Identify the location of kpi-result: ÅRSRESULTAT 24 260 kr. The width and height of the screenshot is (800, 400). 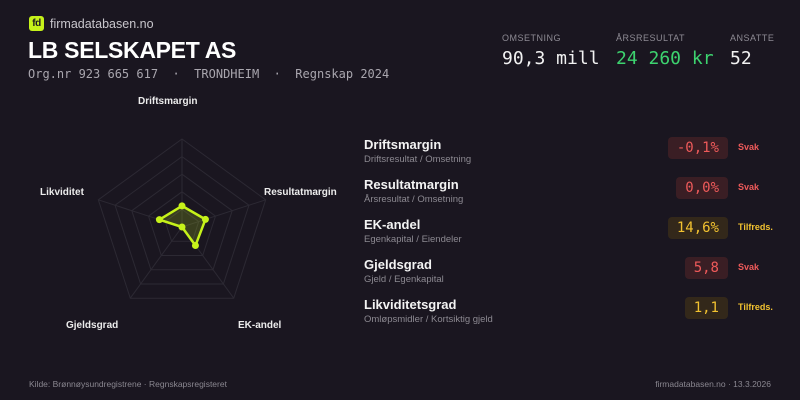
(665, 51).